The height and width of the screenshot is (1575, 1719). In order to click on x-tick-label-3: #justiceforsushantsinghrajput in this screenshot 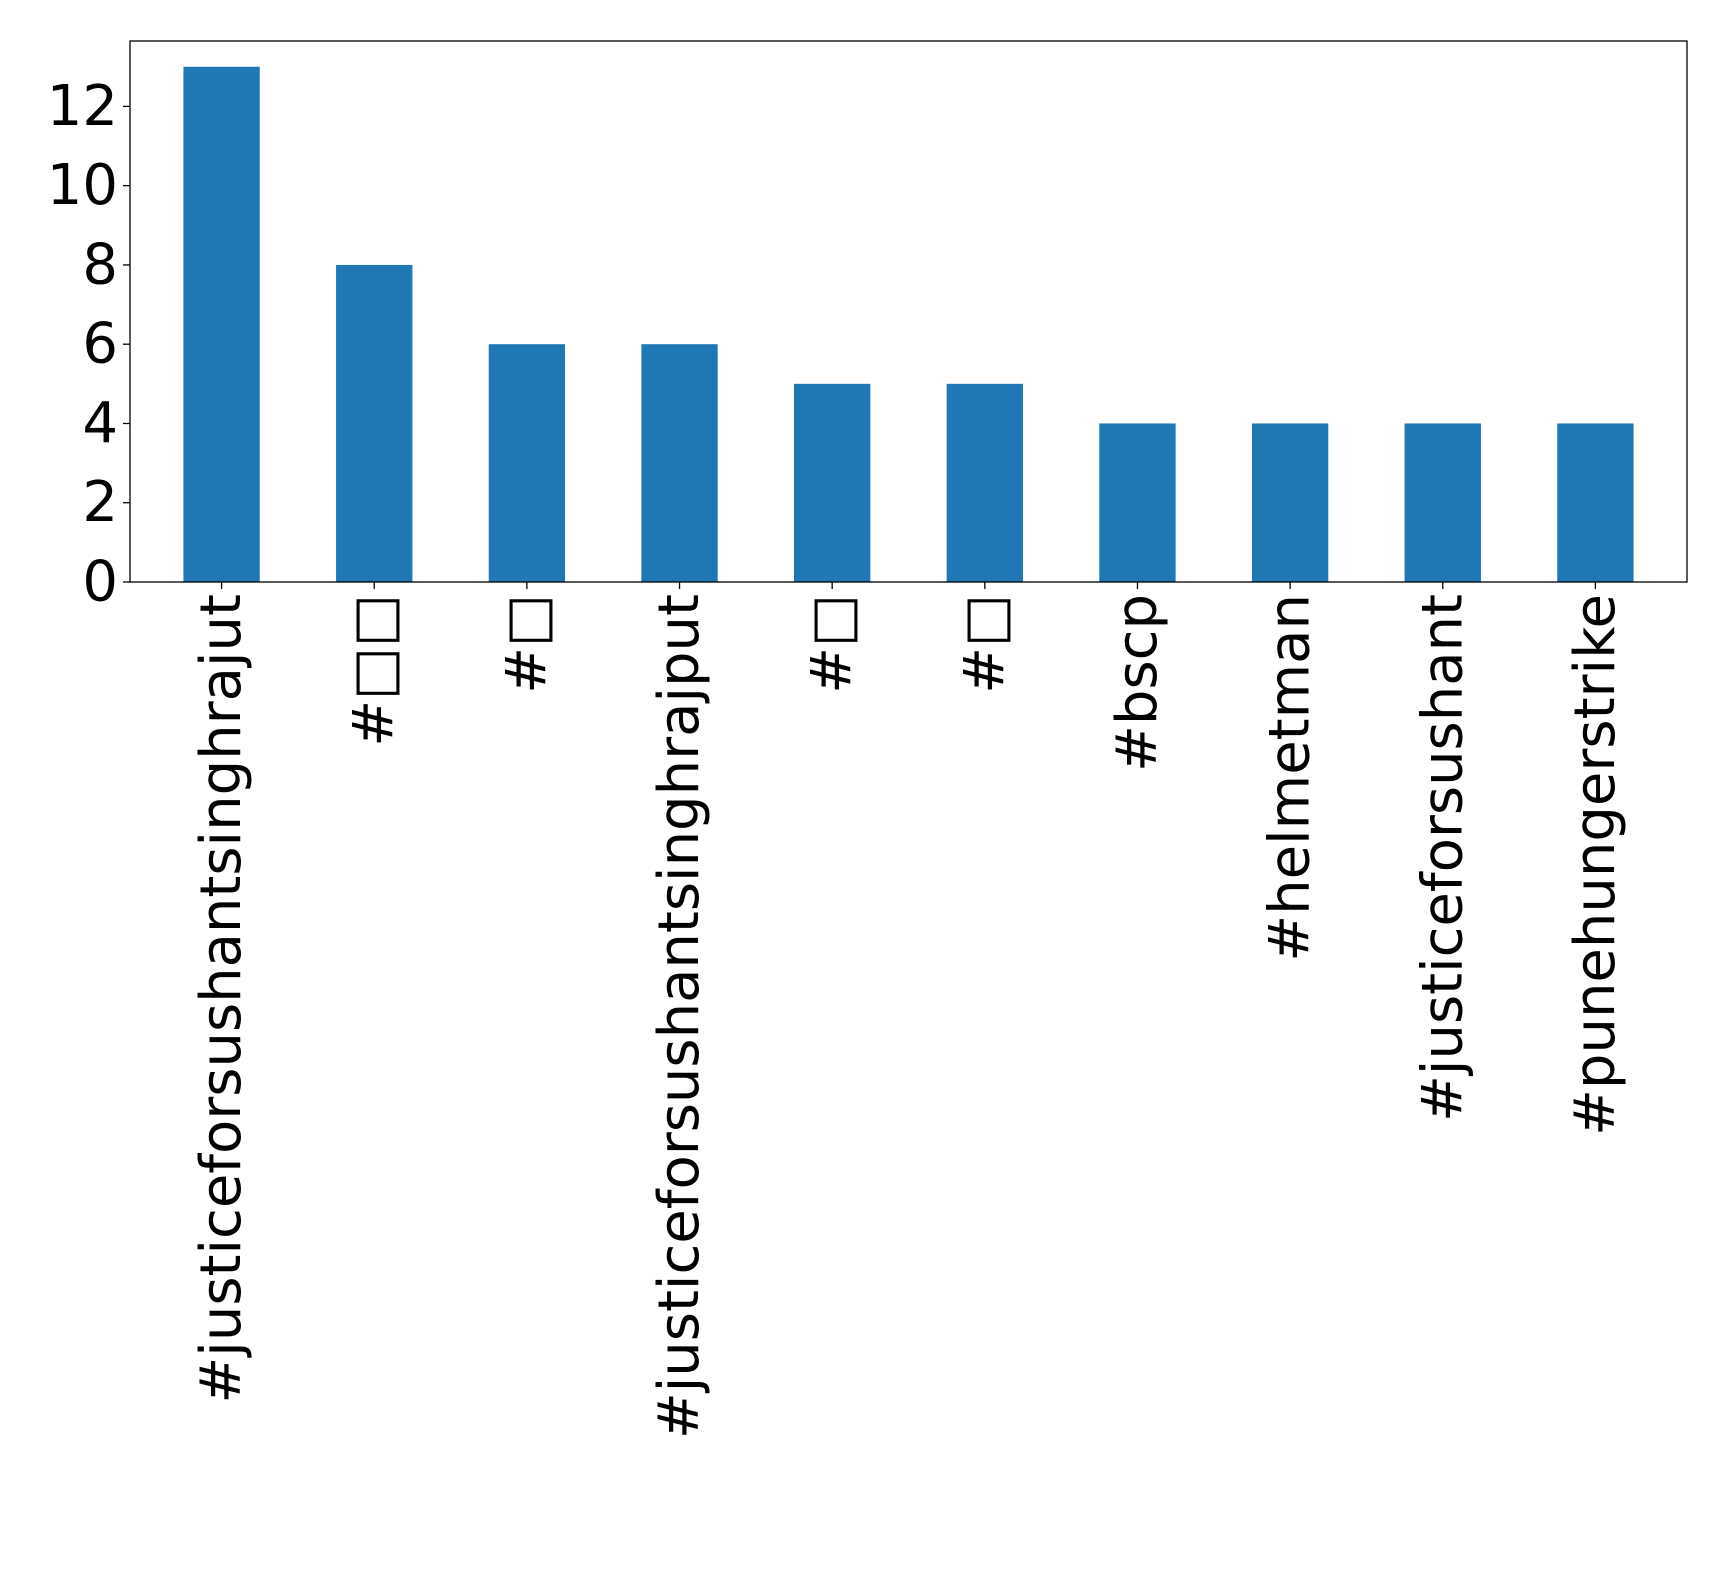, I will do `click(679, 1016)`.